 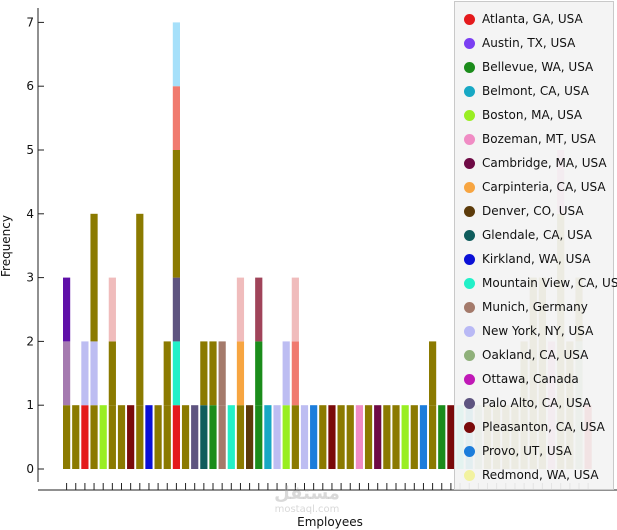 I want to click on y-tick-label: 1, so click(x=30, y=405).